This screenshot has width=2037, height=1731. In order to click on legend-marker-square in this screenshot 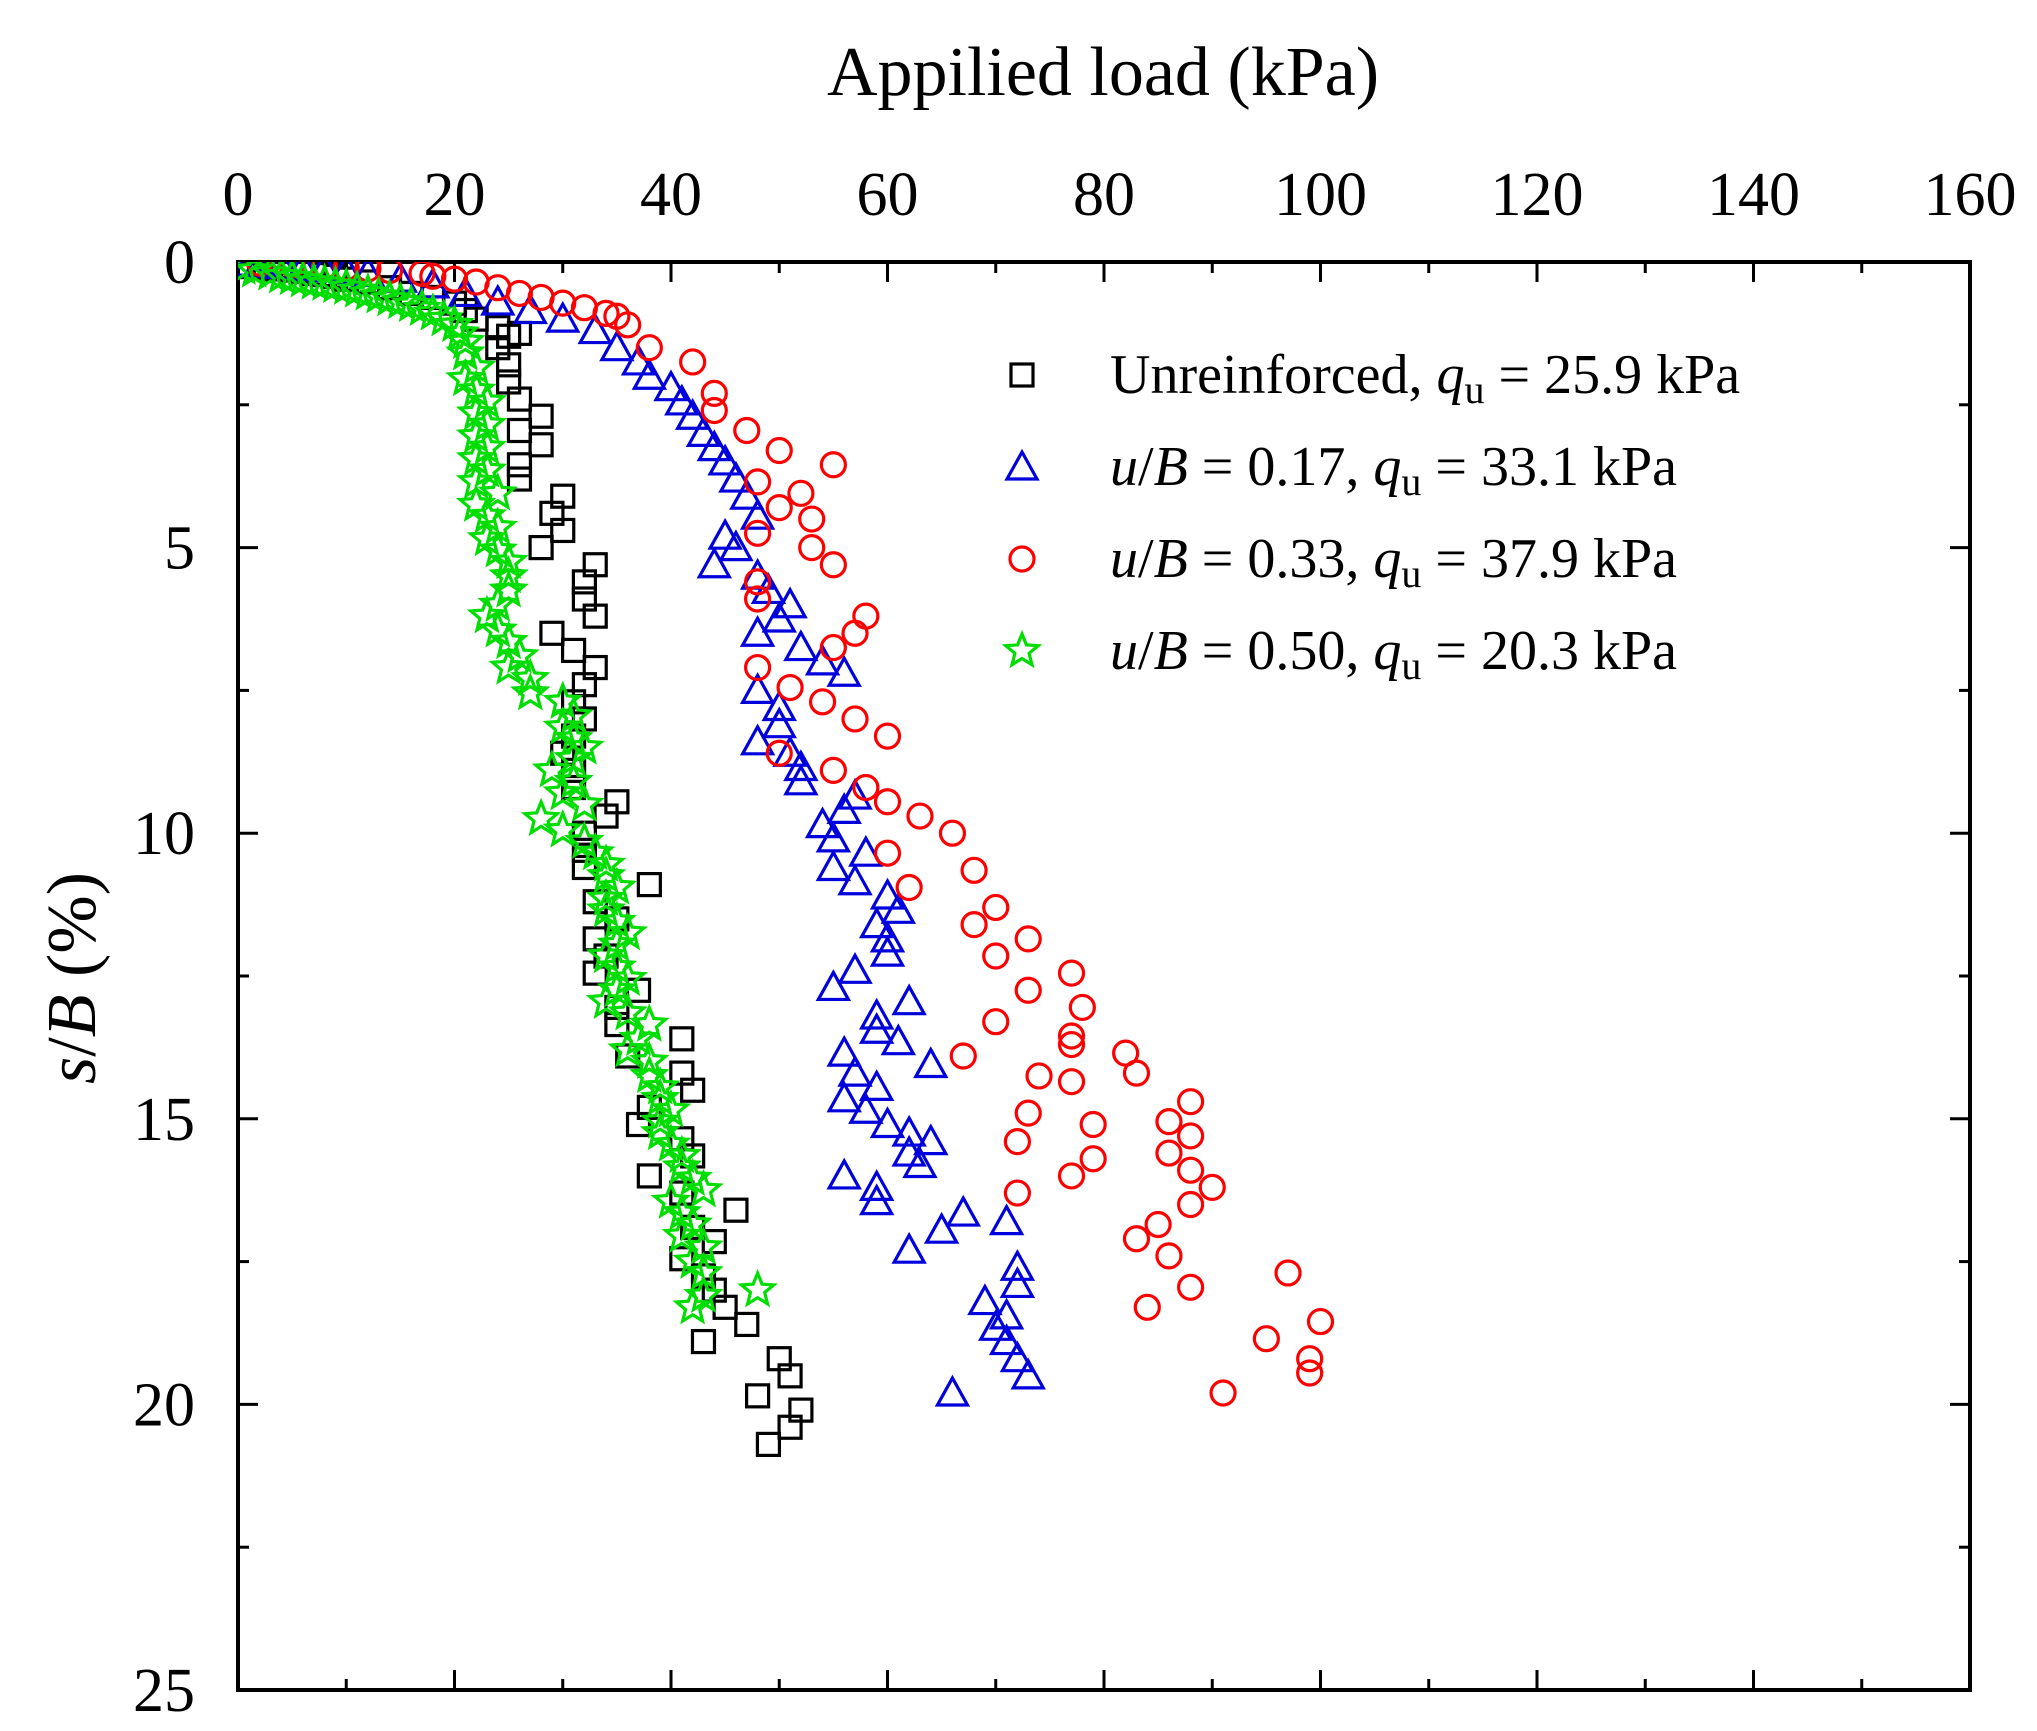, I will do `click(1022, 375)`.